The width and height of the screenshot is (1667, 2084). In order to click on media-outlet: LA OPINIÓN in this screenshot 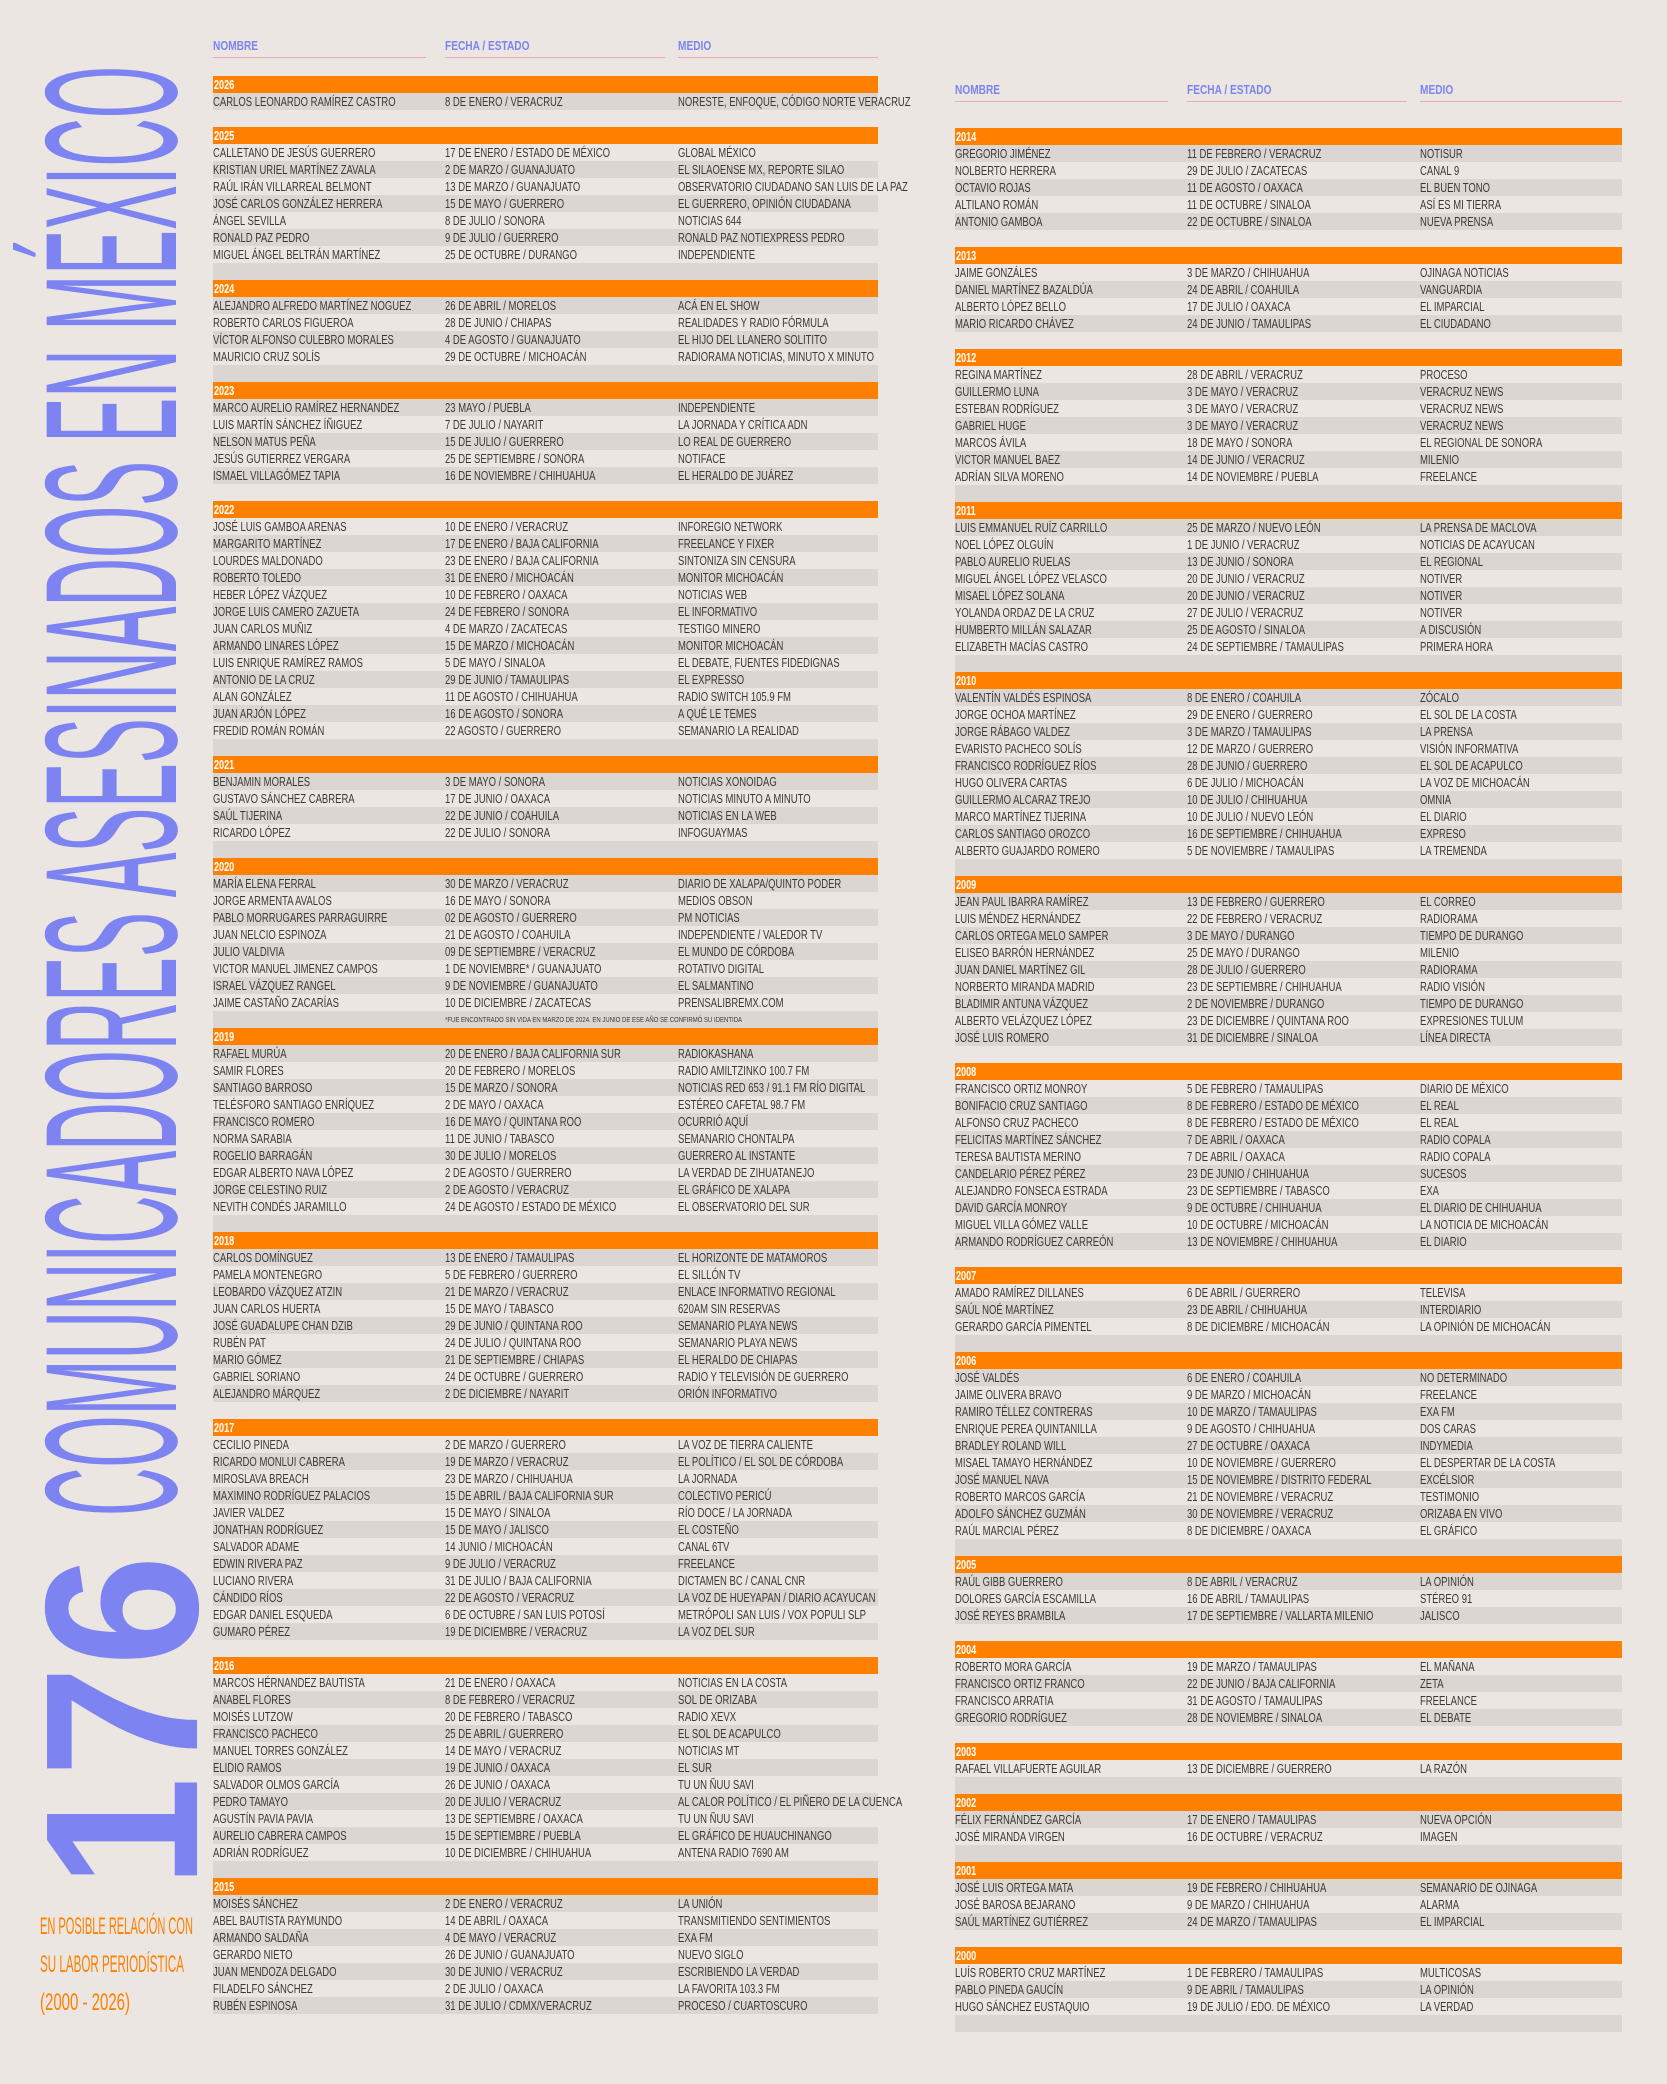, I will do `click(1447, 1990)`.